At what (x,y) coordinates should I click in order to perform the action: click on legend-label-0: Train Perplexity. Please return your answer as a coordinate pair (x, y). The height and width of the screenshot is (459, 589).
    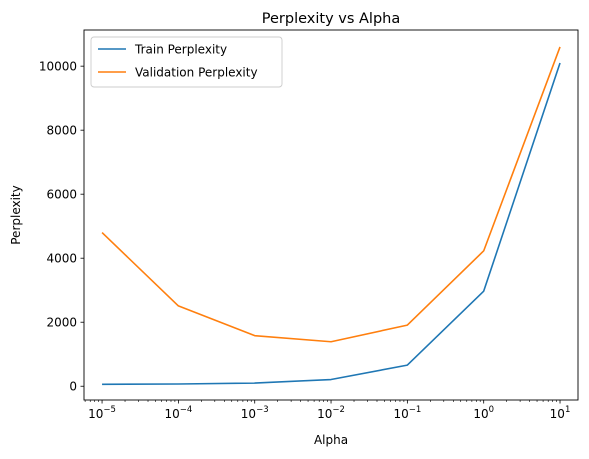
    Looking at the image, I should click on (180, 49).